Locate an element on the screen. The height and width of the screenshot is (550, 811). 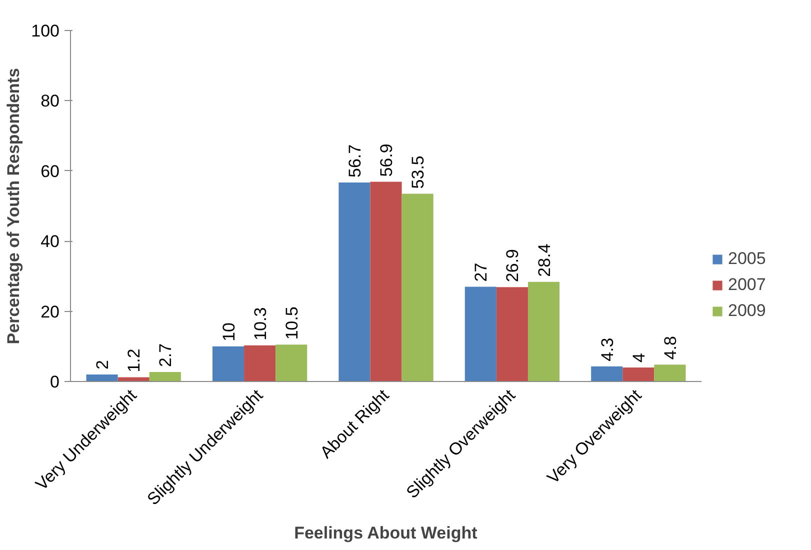
data-label: 2.7 is located at coordinates (166, 355).